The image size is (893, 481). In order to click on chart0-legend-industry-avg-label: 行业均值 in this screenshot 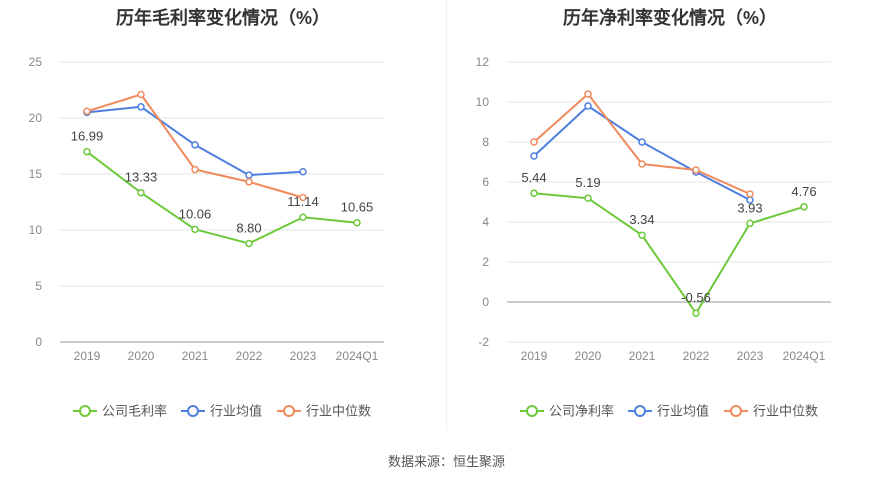, I will do `click(236, 411)`.